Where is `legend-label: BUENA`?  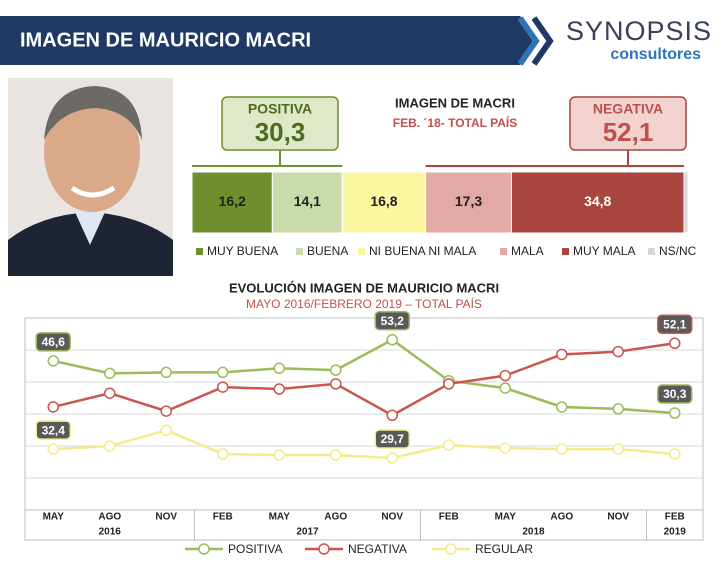
legend-label: BUENA is located at coordinates (327, 251).